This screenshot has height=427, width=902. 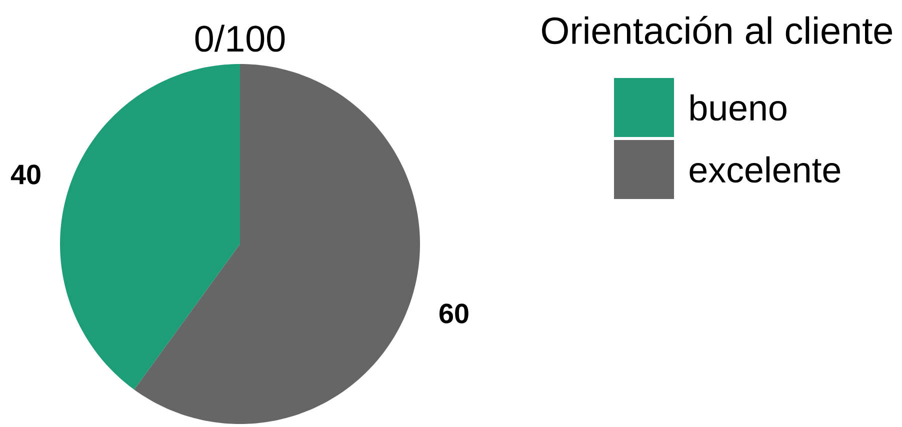 What do you see at coordinates (240, 38) in the screenshot?
I see `text: 0/100` at bounding box center [240, 38].